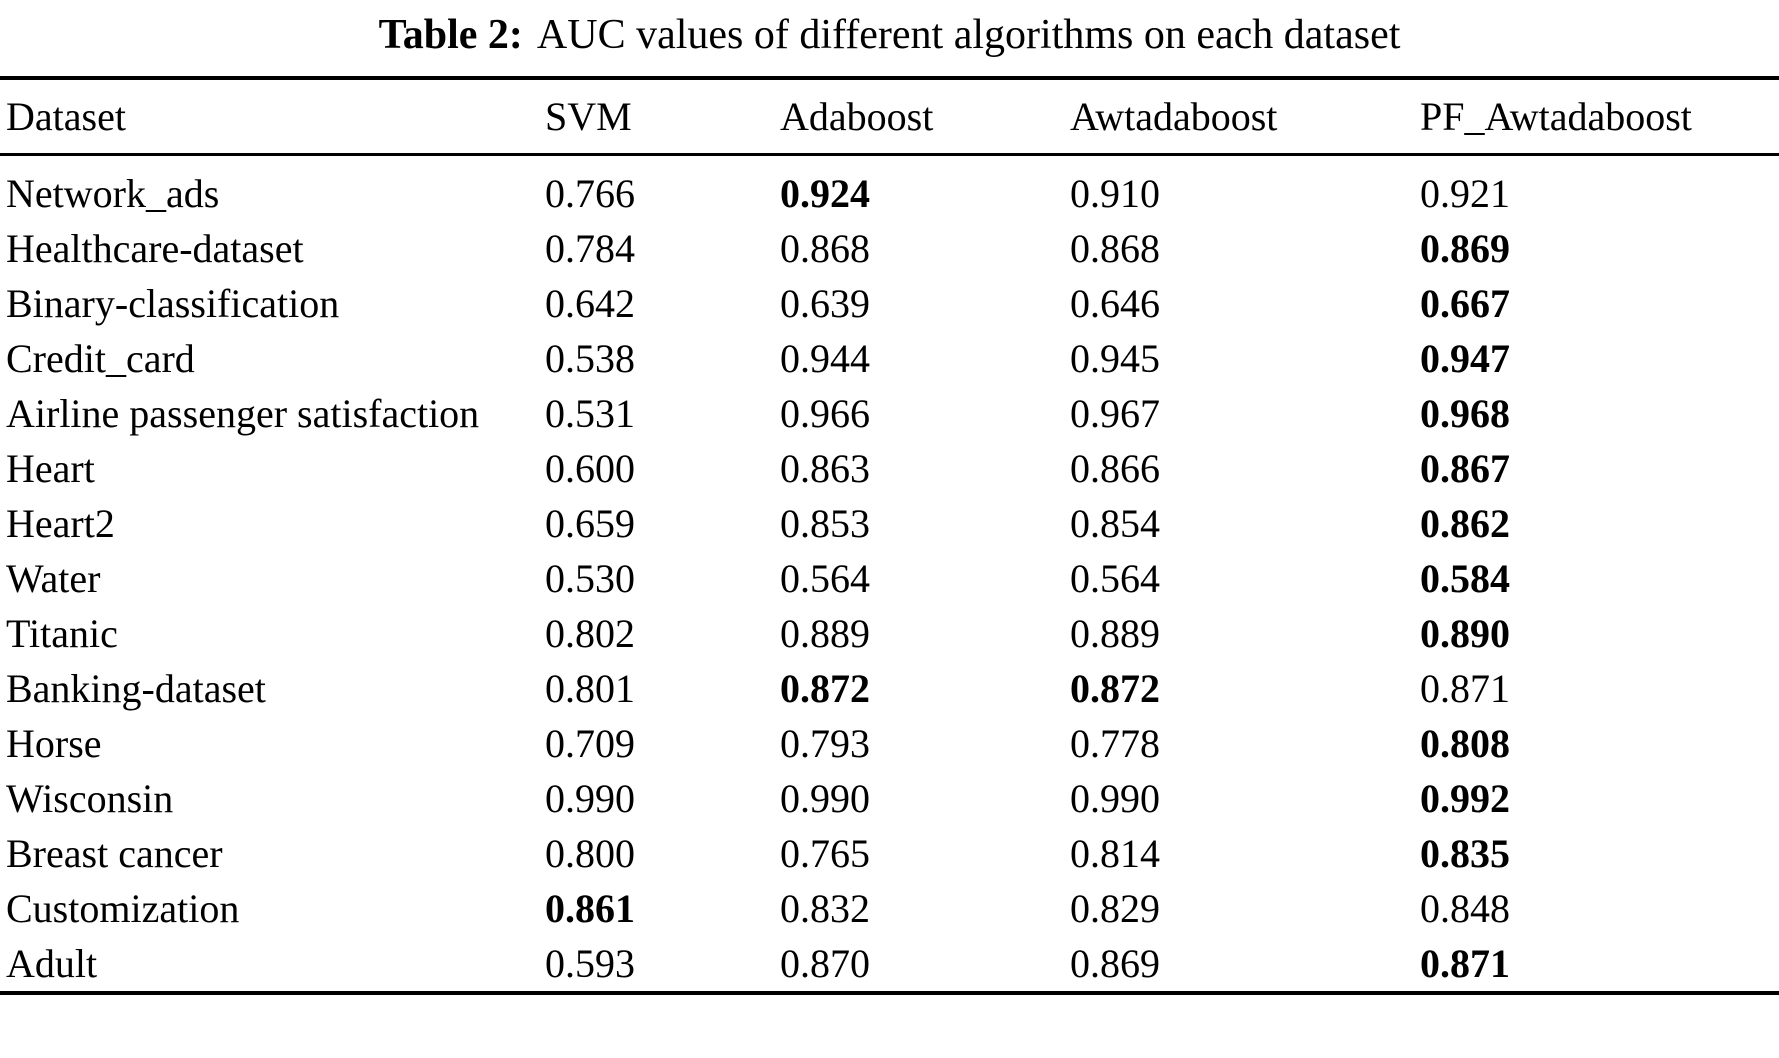  What do you see at coordinates (54, 743) in the screenshot?
I see `dataset-cell: Horse` at bounding box center [54, 743].